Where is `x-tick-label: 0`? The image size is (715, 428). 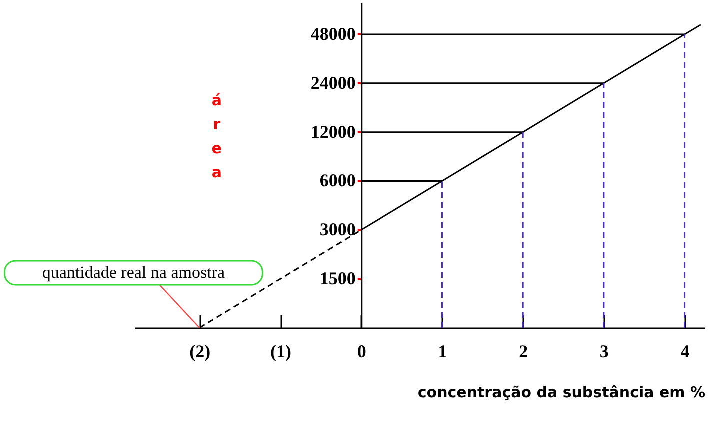
x-tick-label: 0 is located at coordinates (361, 352).